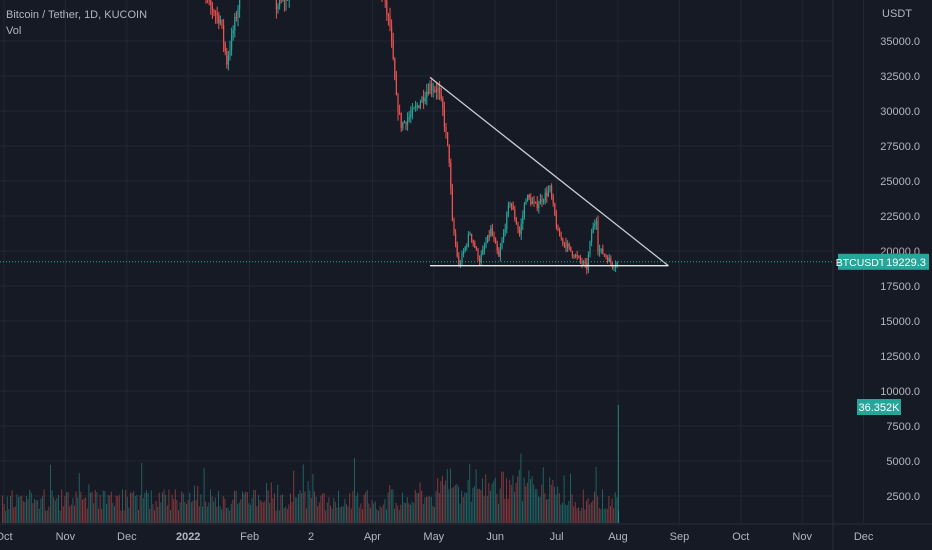 The width and height of the screenshot is (932, 550). Describe the element at coordinates (900, 42) in the screenshot. I see `price-tick-label: 35000.0` at that location.